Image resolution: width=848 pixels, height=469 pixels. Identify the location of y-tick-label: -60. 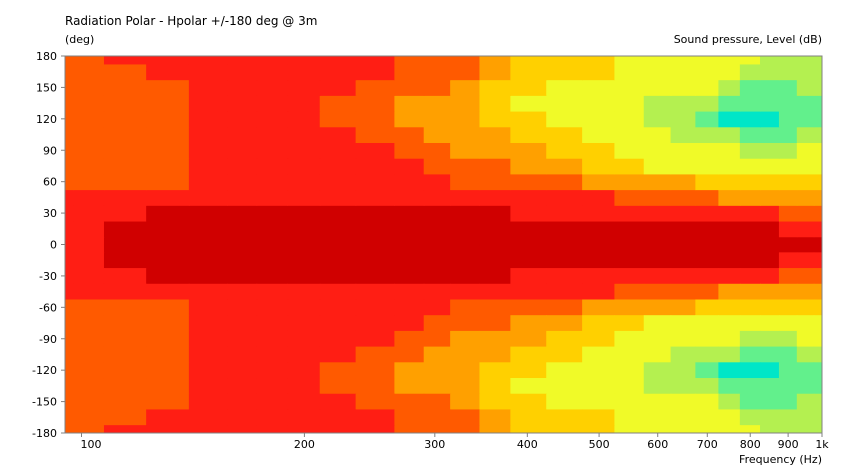
(48, 307).